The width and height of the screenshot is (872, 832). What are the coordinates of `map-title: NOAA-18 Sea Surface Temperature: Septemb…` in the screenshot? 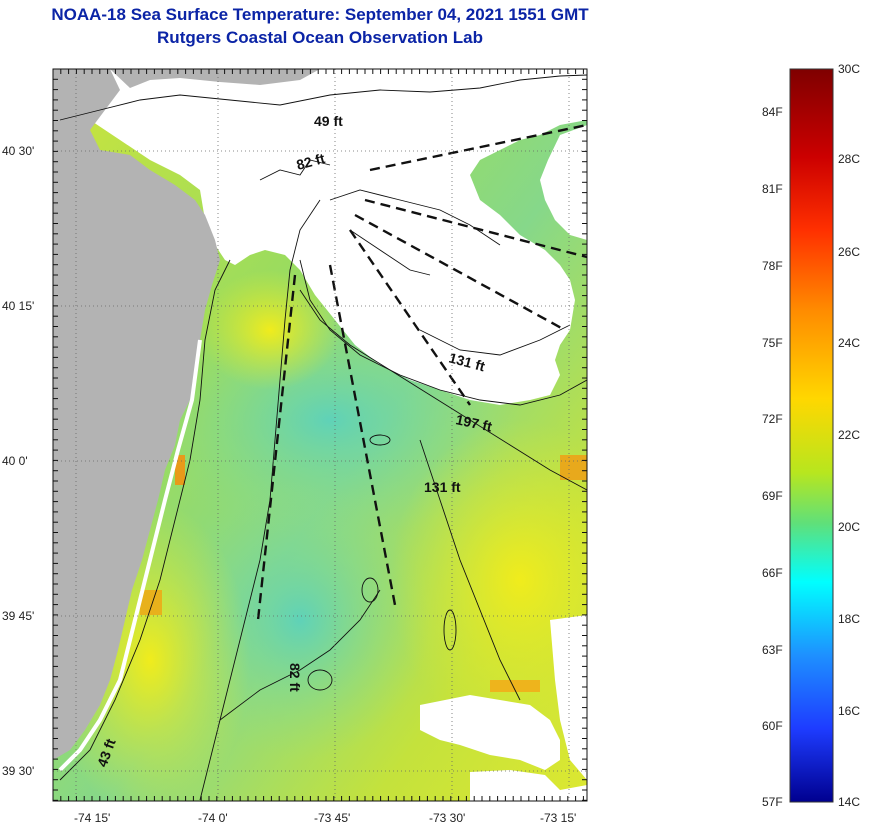 It's located at (320, 14).